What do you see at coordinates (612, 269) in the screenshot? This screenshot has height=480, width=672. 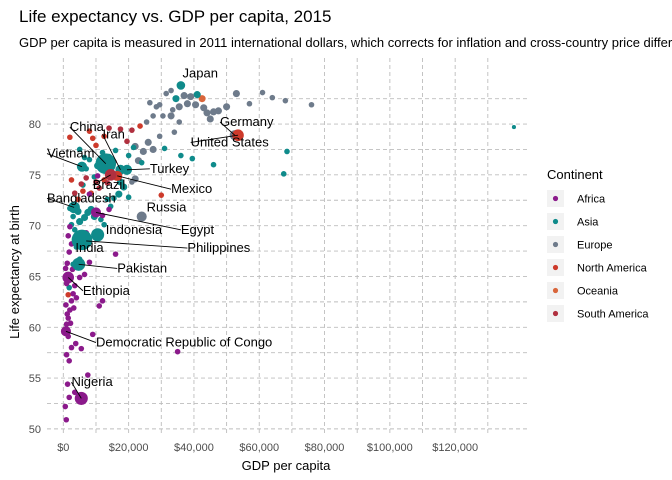 I see `legend-label: North America` at bounding box center [612, 269].